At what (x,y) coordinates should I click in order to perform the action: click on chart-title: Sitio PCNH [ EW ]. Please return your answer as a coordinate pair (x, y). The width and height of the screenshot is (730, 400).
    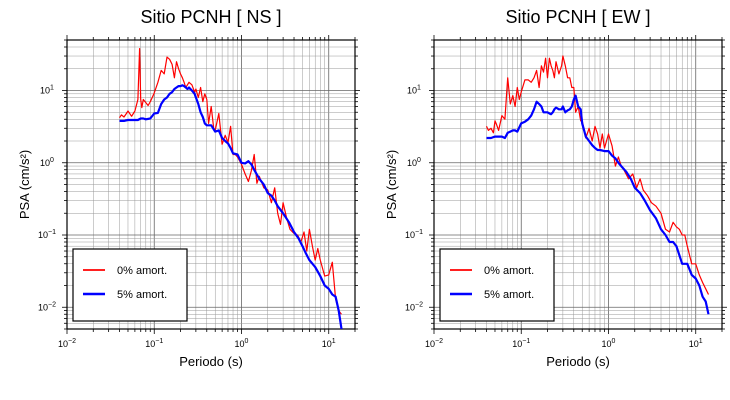
    Looking at the image, I should click on (577, 17).